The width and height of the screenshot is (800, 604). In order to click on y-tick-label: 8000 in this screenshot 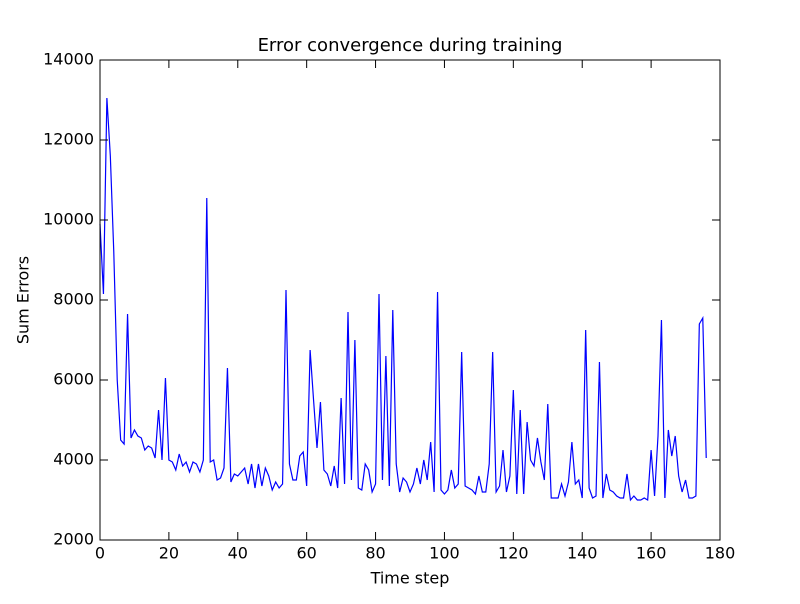, I will do `click(73, 299)`.